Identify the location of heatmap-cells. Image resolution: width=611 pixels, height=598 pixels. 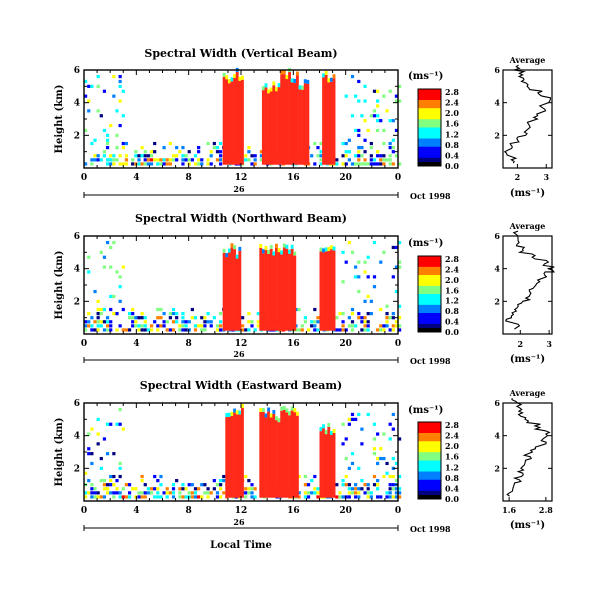
(243, 451).